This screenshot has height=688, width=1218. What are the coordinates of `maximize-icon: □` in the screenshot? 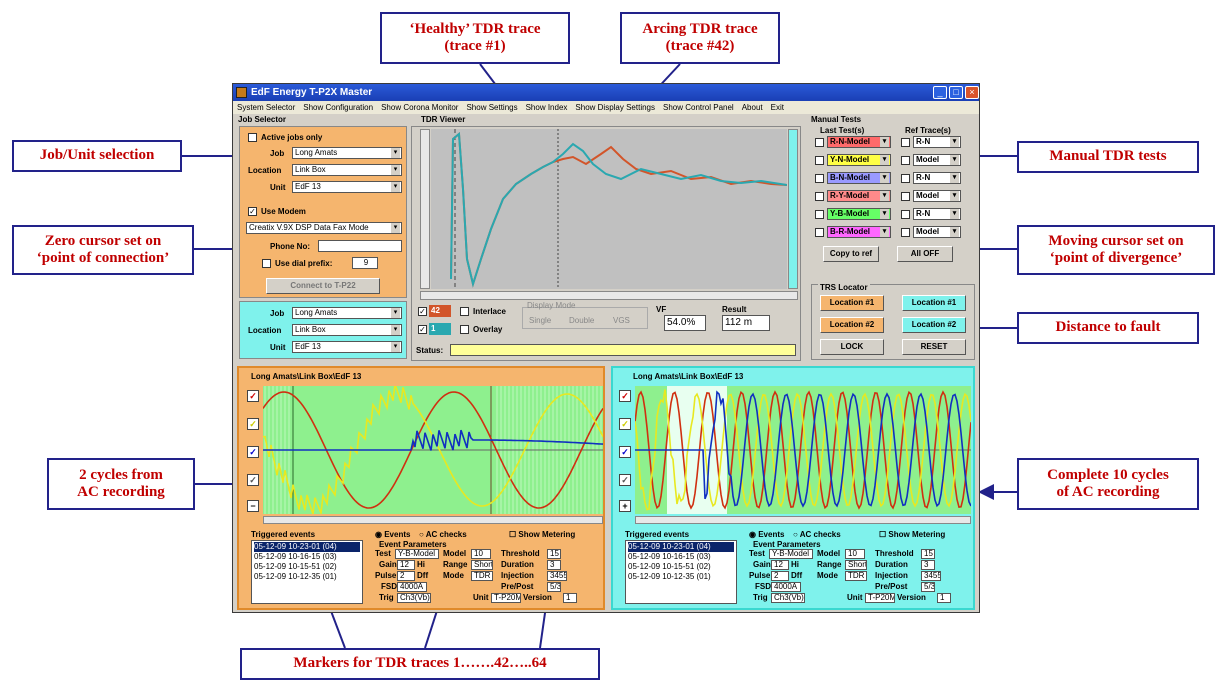 It's located at (956, 92).